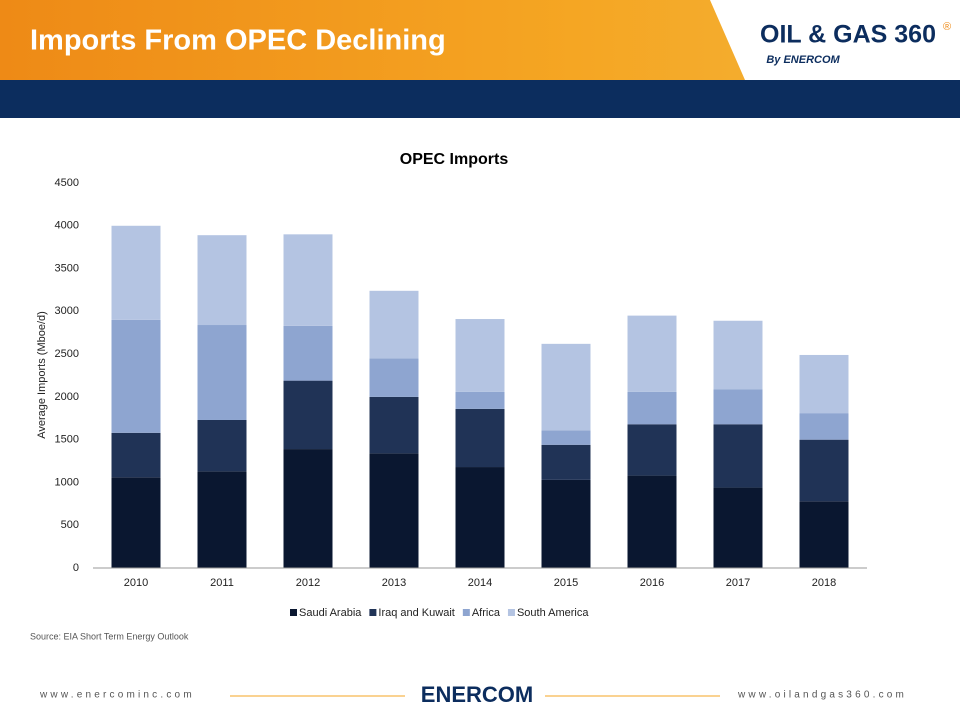  What do you see at coordinates (222, 583) in the screenshot?
I see `x-tick-label: 2011` at bounding box center [222, 583].